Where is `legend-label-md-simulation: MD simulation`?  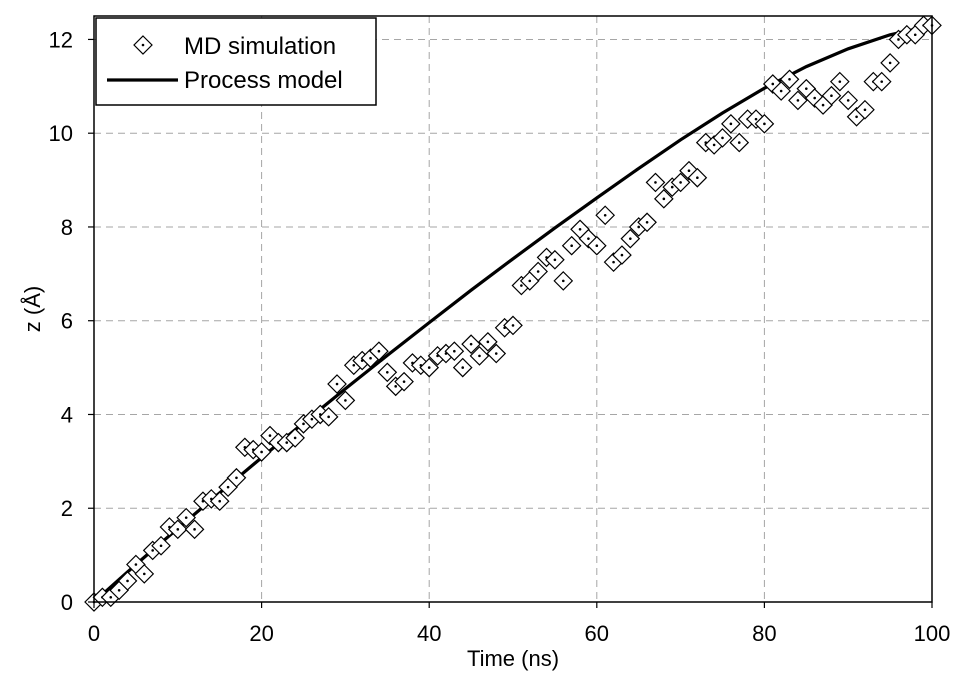
legend-label-md-simulation: MD simulation is located at coordinates (260, 46).